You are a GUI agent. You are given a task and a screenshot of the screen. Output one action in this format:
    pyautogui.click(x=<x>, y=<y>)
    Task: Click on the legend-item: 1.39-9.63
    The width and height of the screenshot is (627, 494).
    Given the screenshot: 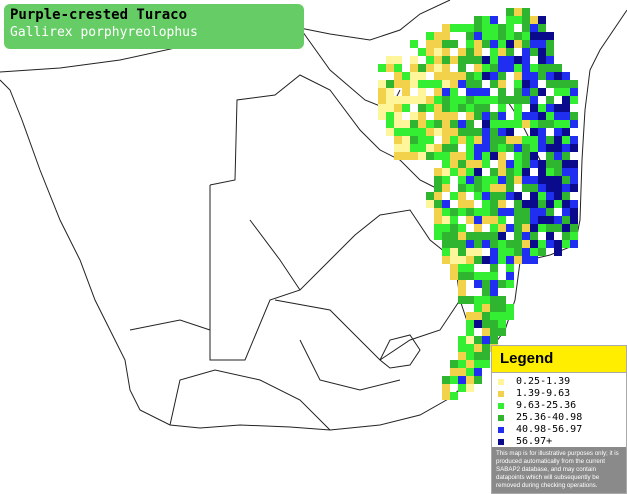 What is the action you would take?
    pyautogui.click(x=562, y=394)
    